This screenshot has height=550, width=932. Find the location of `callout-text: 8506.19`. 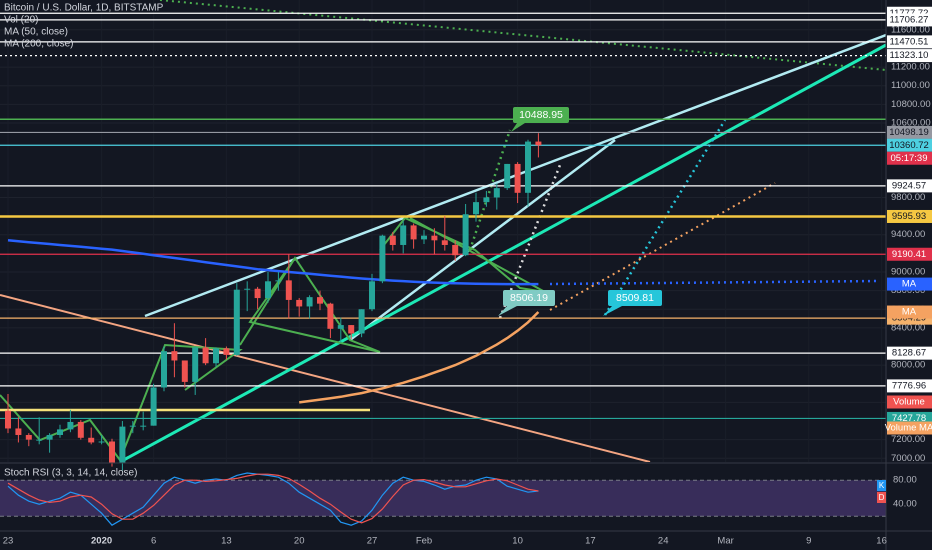

callout-text: 8506.19 is located at coordinates (529, 298).